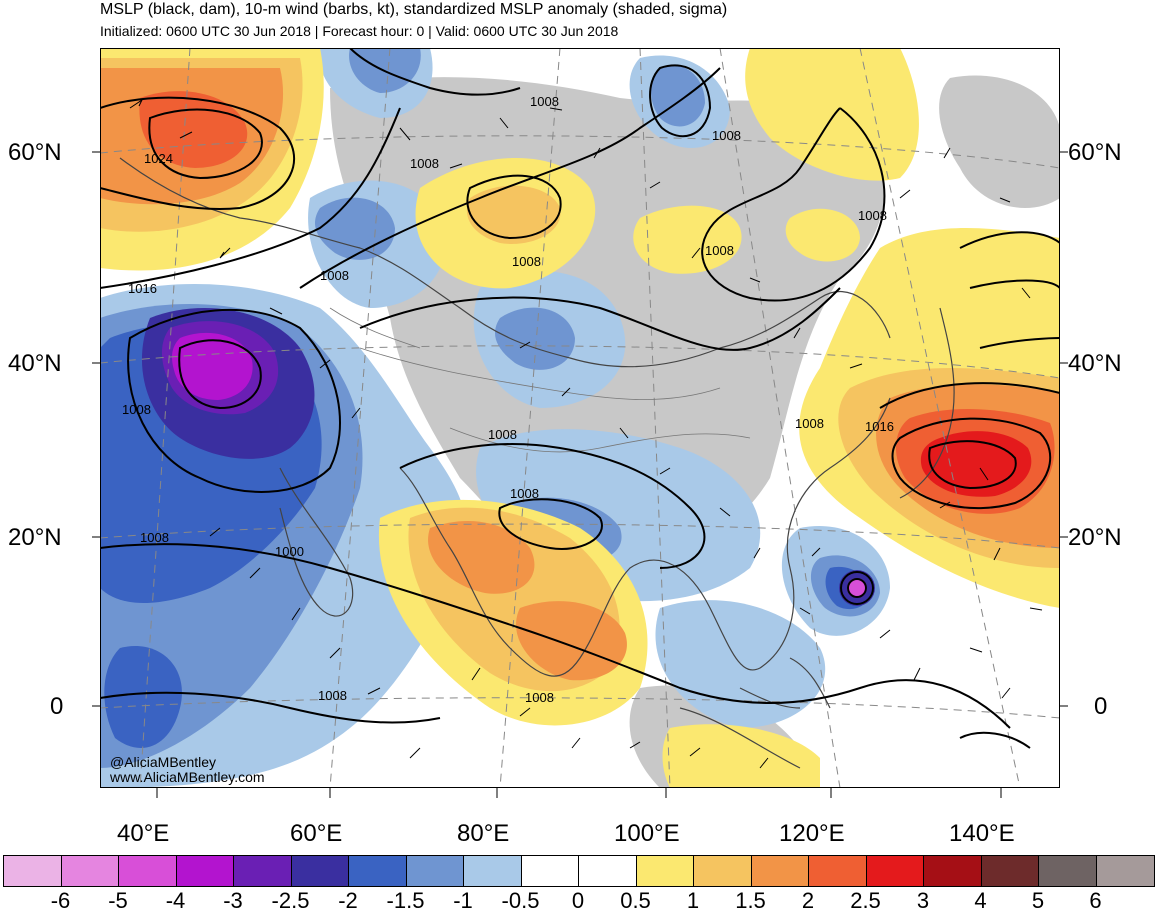  What do you see at coordinates (647, 833) in the screenshot?
I see `lon-label: 100°E` at bounding box center [647, 833].